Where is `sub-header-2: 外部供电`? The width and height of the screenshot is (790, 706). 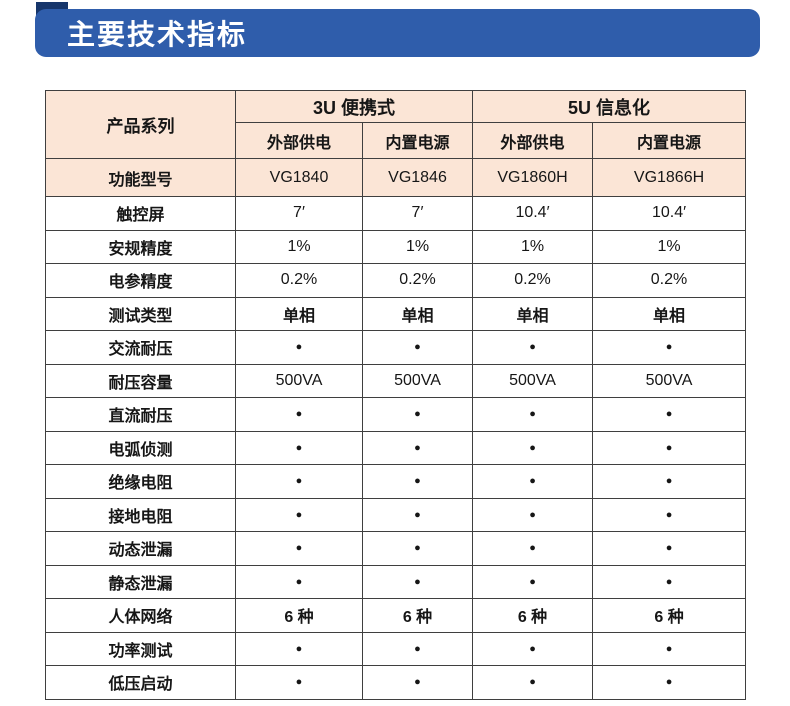 sub-header-2: 外部供电 is located at coordinates (533, 140).